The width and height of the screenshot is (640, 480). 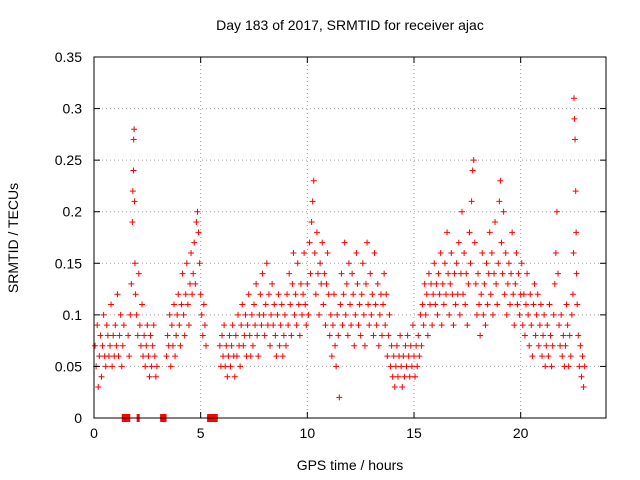 What do you see at coordinates (308, 433) in the screenshot?
I see `x-tick-label: 10` at bounding box center [308, 433].